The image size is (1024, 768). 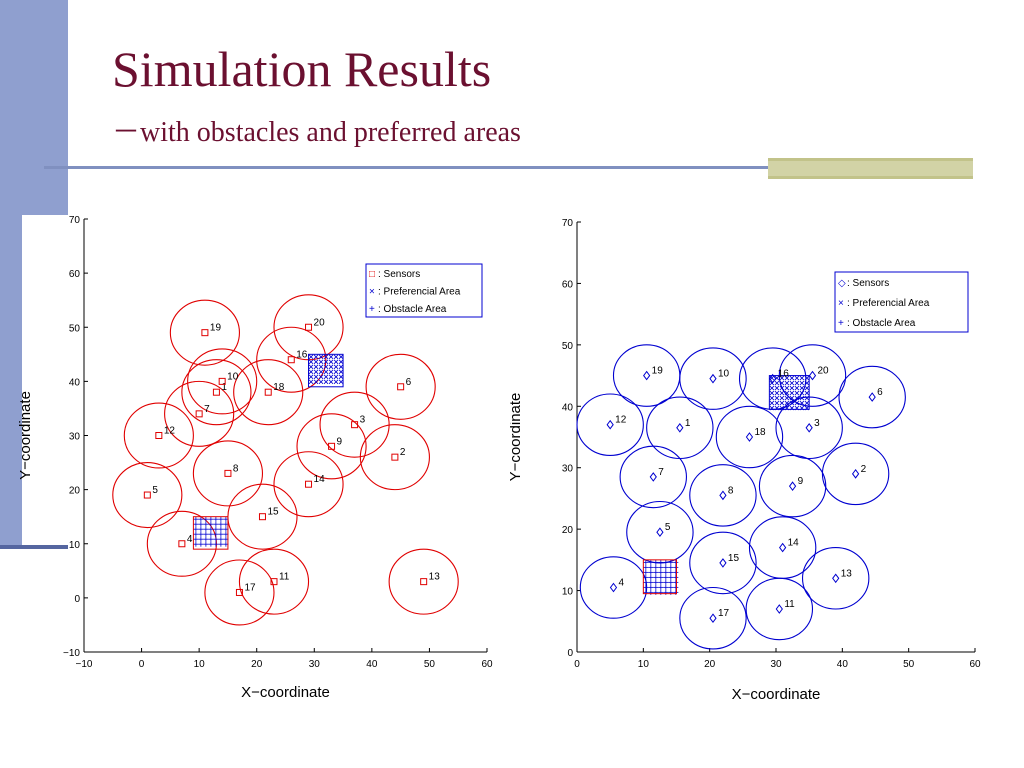 What do you see at coordinates (734, 558) in the screenshot?
I see `chart1-sensor-label-15: 15` at bounding box center [734, 558].